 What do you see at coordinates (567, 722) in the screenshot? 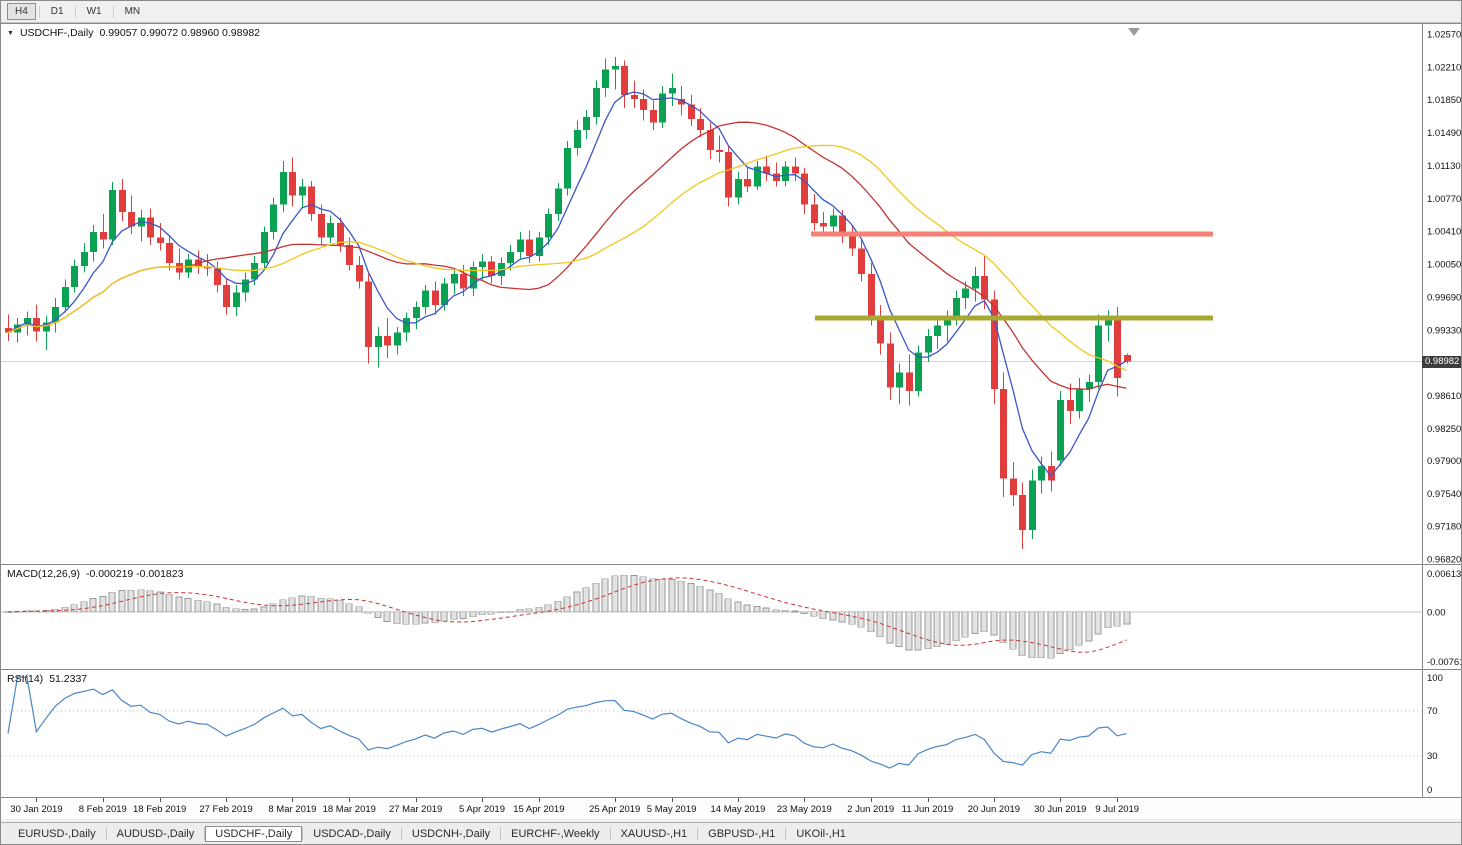
I see `rsi-line` at bounding box center [567, 722].